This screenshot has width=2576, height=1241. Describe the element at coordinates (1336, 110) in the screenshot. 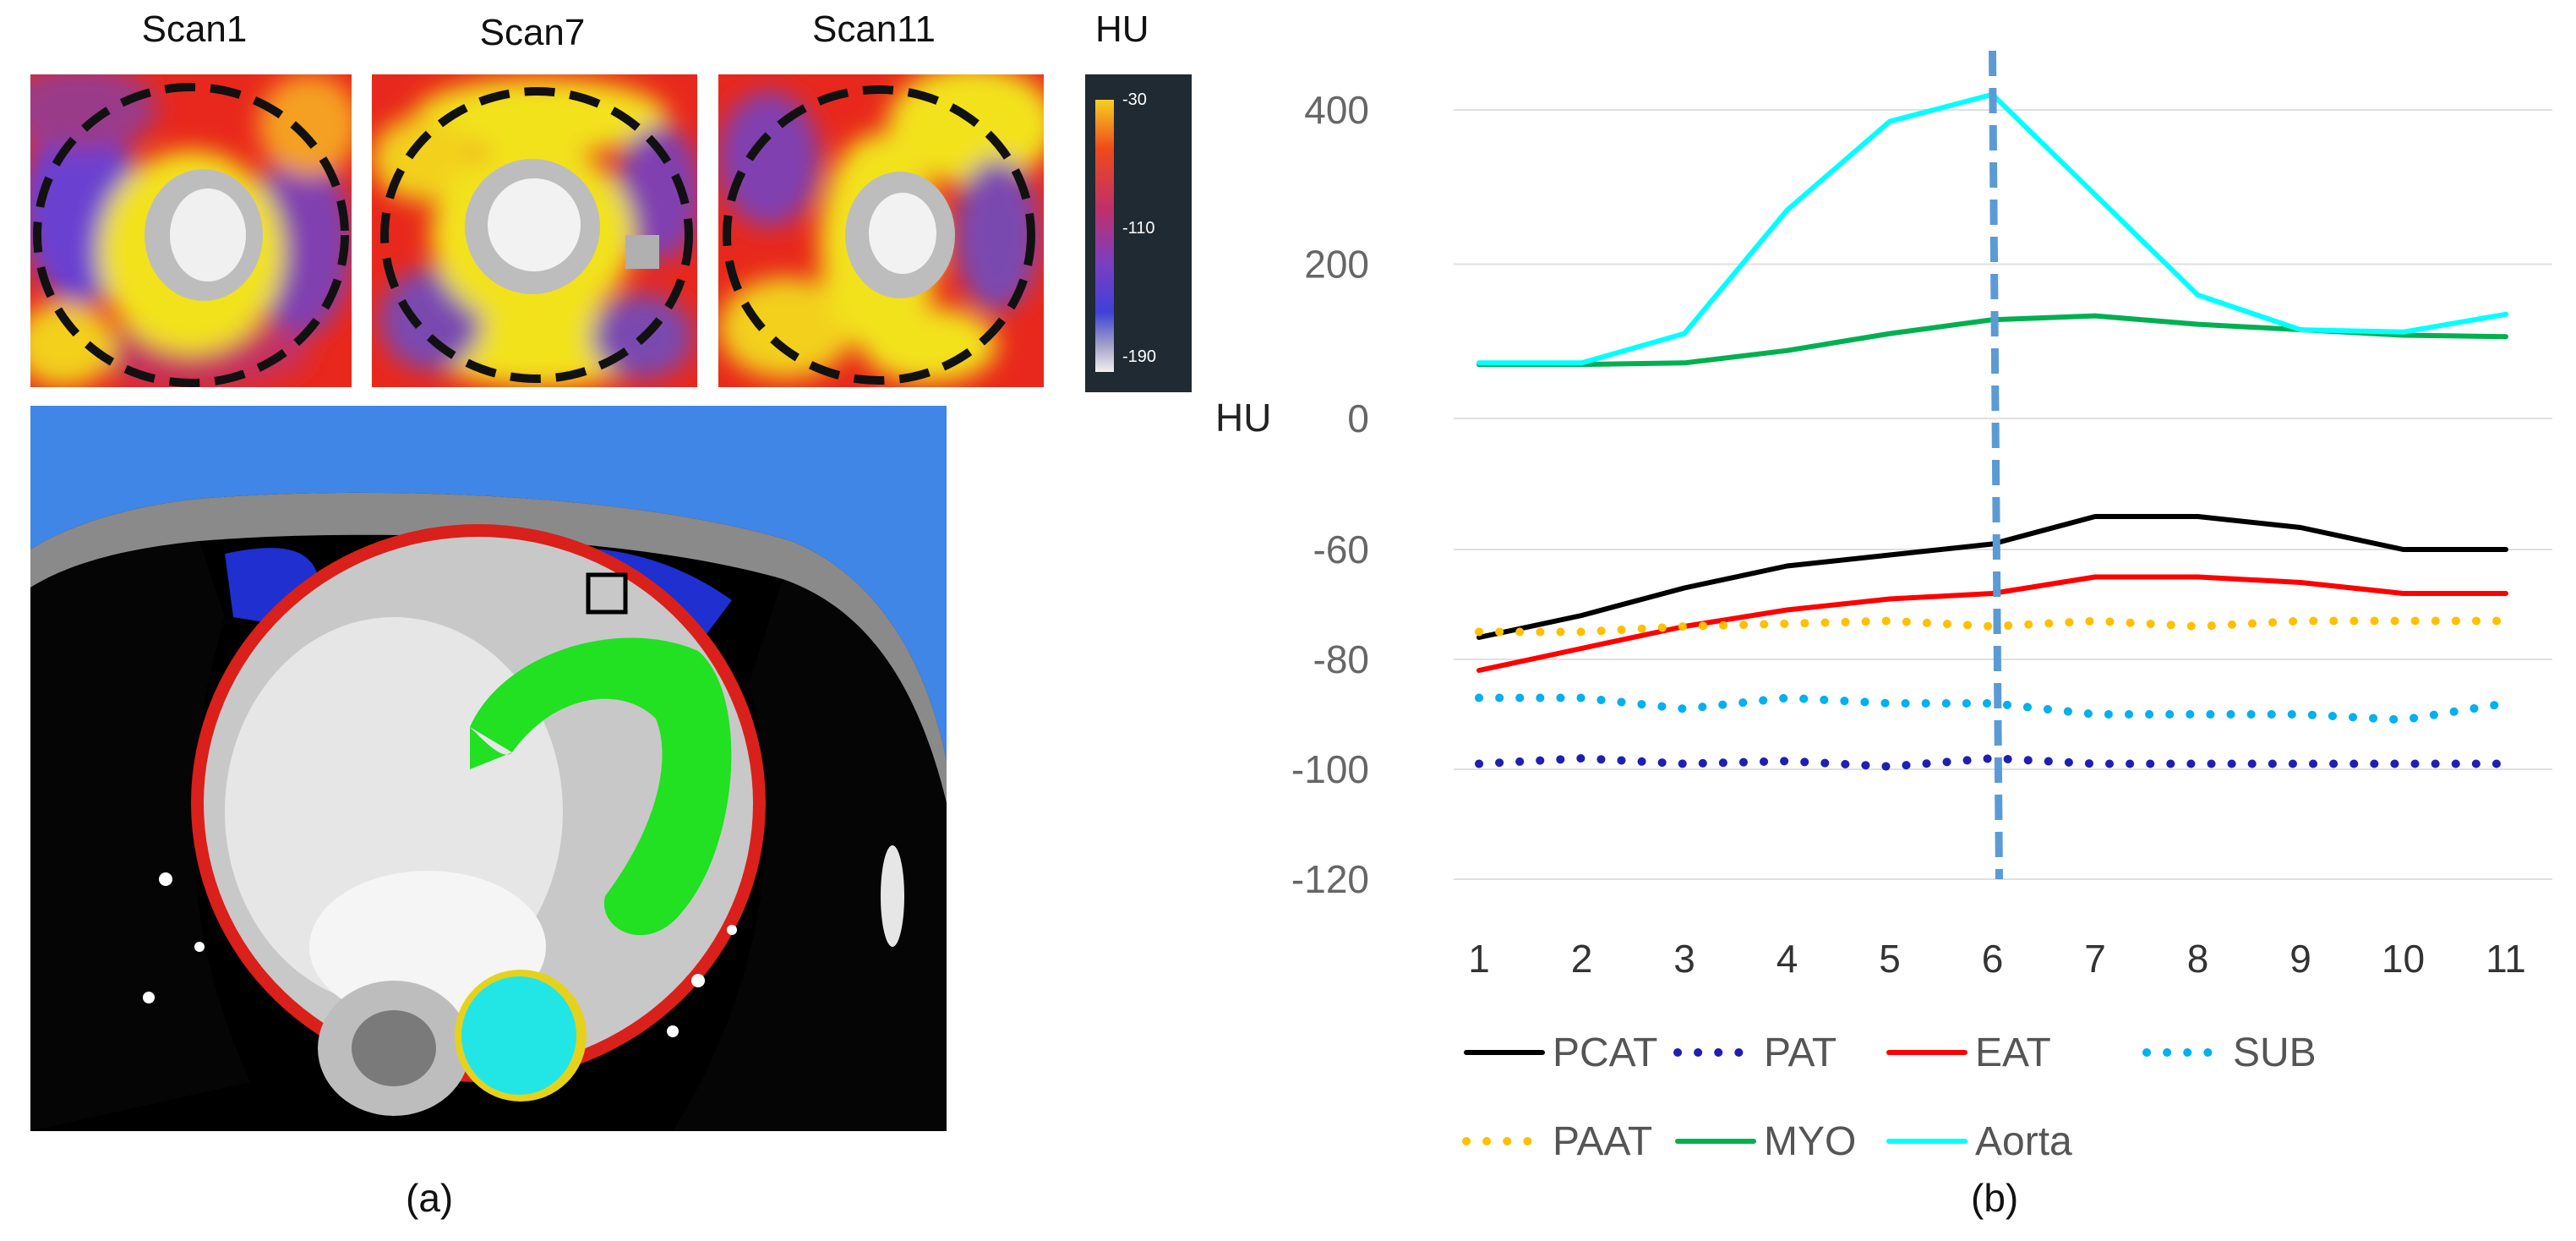

I see `y-tick-label: 400` at that location.